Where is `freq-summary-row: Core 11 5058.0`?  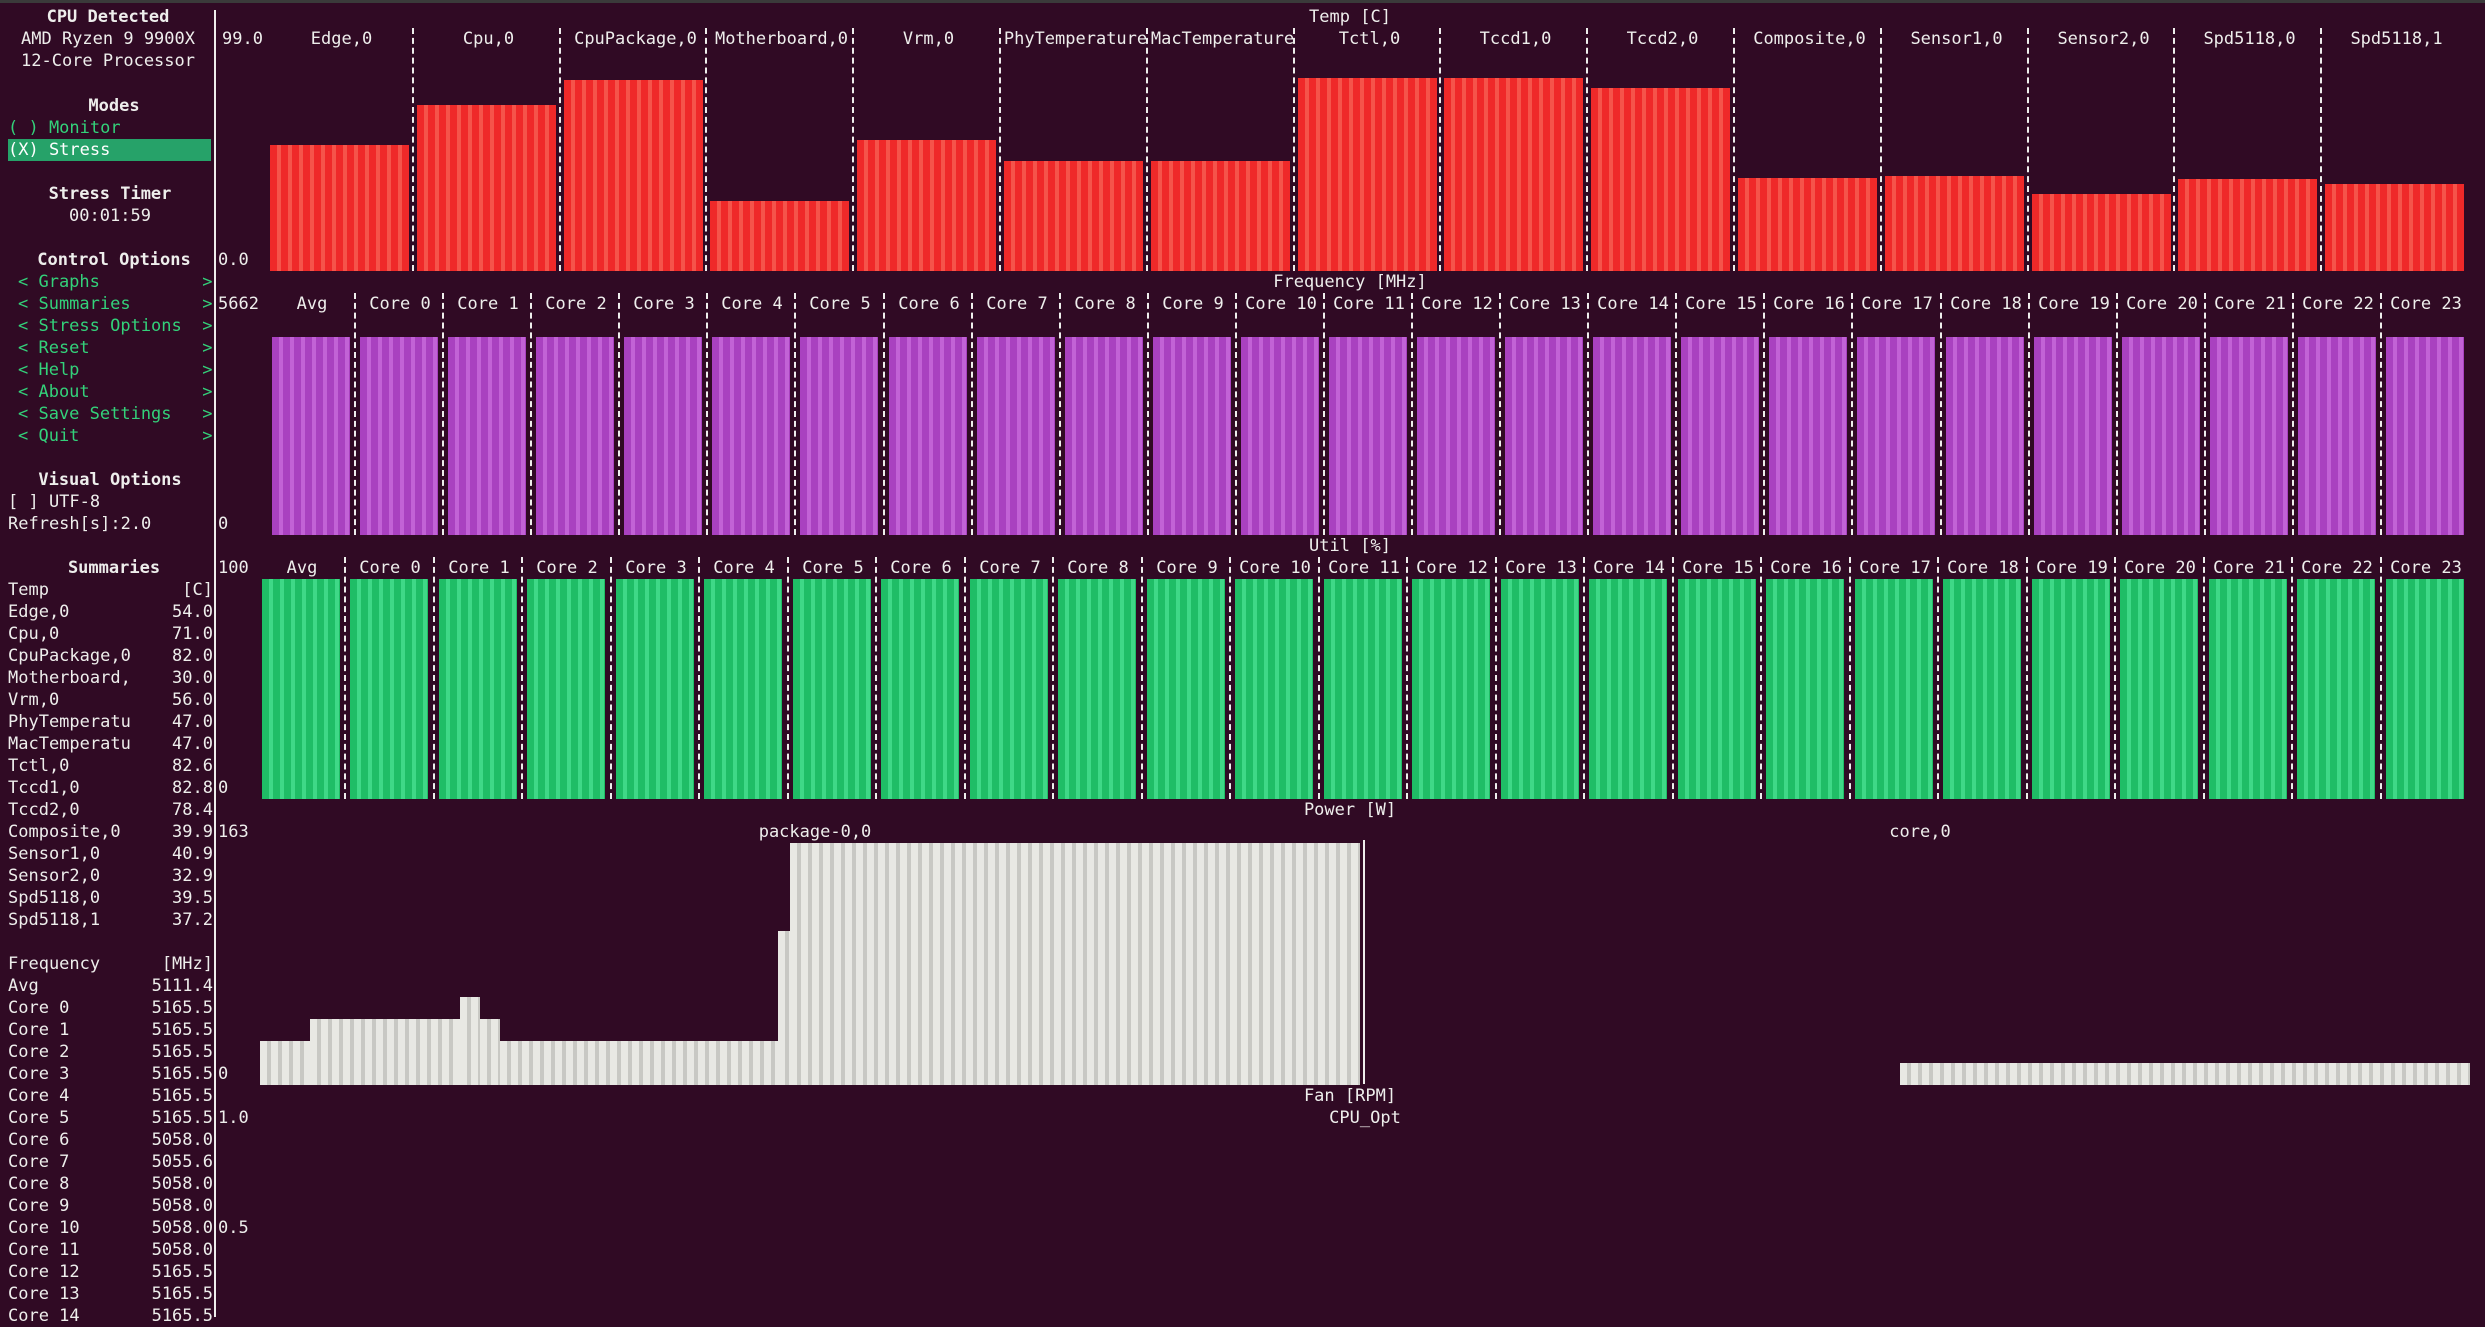
freq-summary-row: Core 11 5058.0 is located at coordinates (110, 1250).